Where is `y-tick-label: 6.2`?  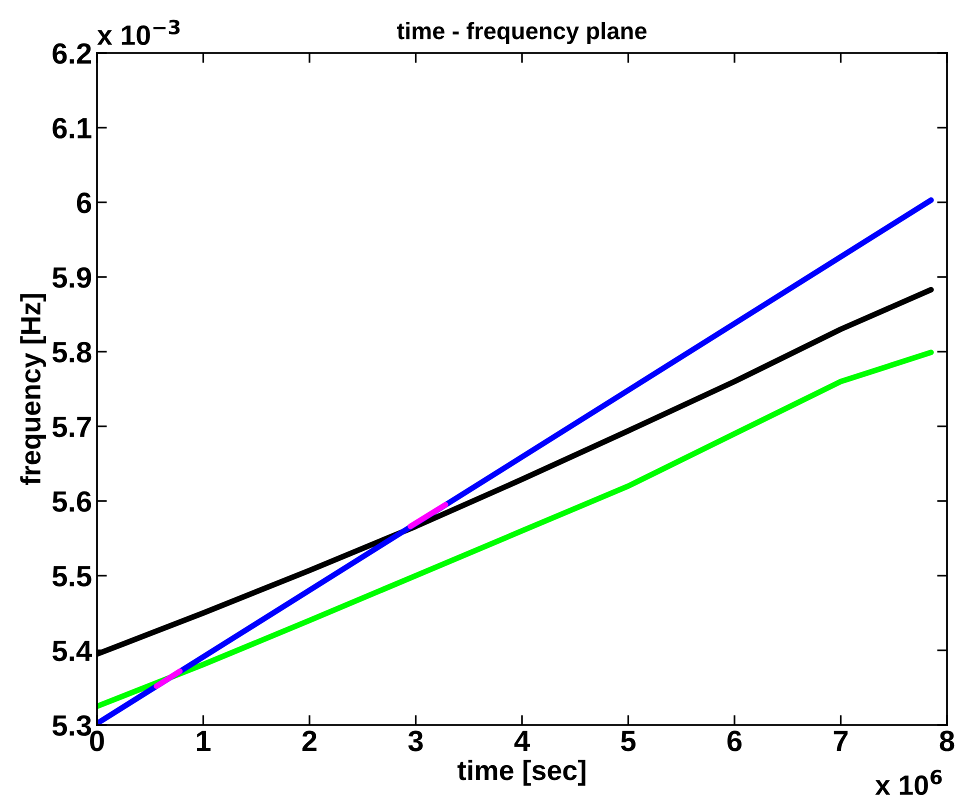
y-tick-label: 6.2 is located at coordinates (71, 53).